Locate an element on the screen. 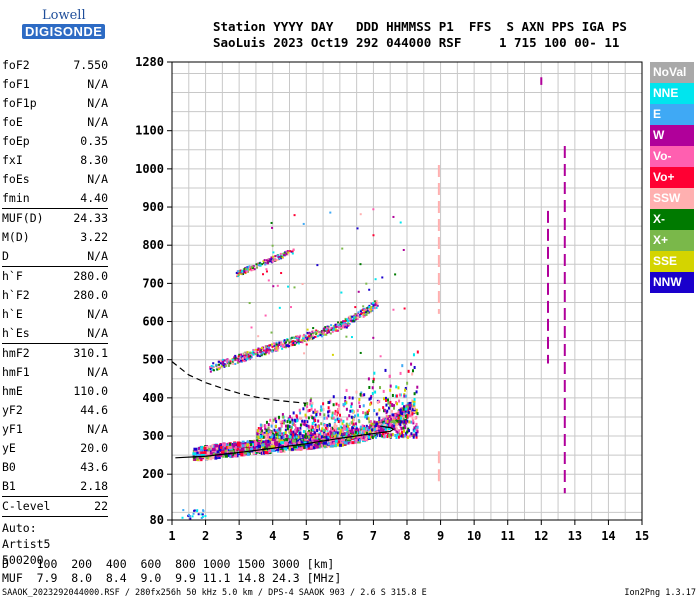 This screenshot has width=700, height=600. param-row: hmF1 N/A is located at coordinates (55, 372).